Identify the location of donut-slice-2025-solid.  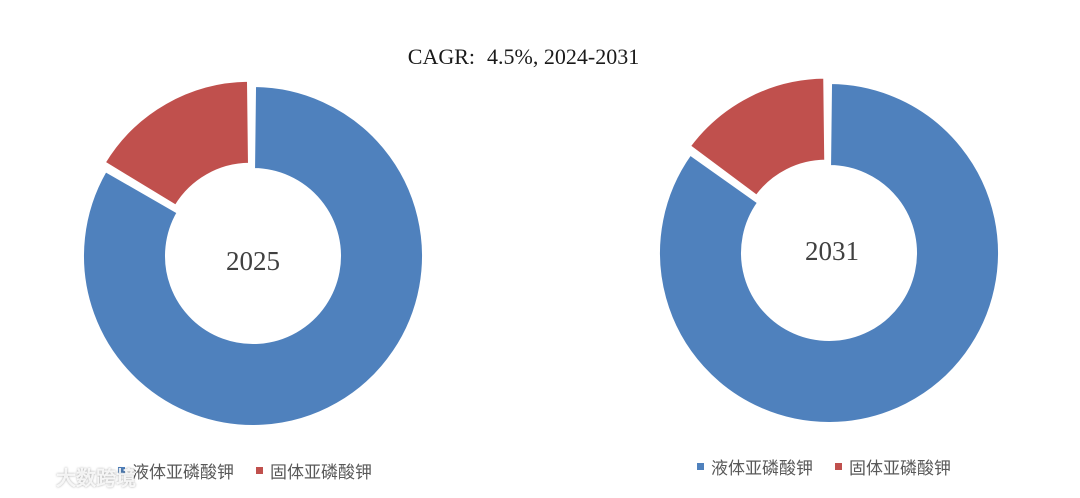
(176, 143).